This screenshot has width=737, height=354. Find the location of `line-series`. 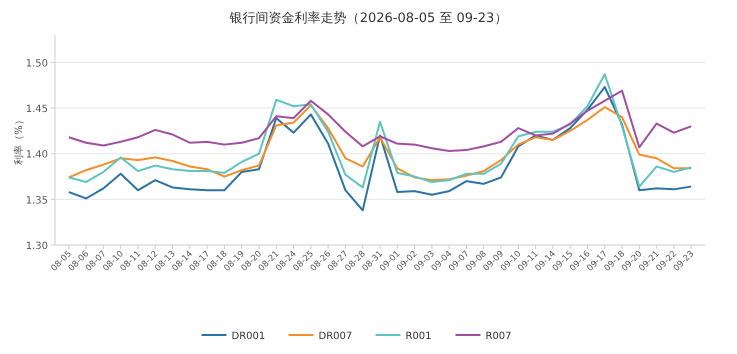

line-series is located at coordinates (380, 121).